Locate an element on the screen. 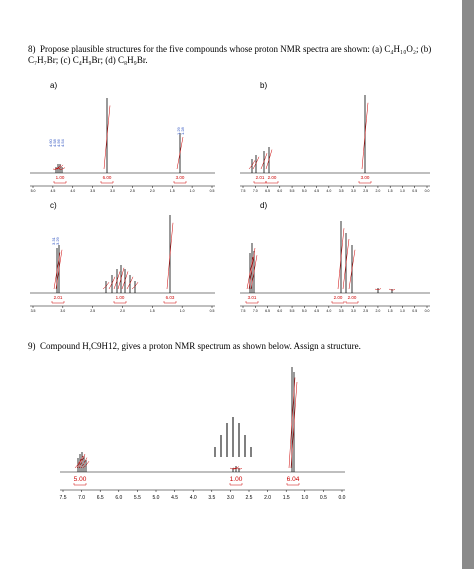 This screenshot has width=474, height=569. spectrum-label: d) is located at coordinates (263, 205).